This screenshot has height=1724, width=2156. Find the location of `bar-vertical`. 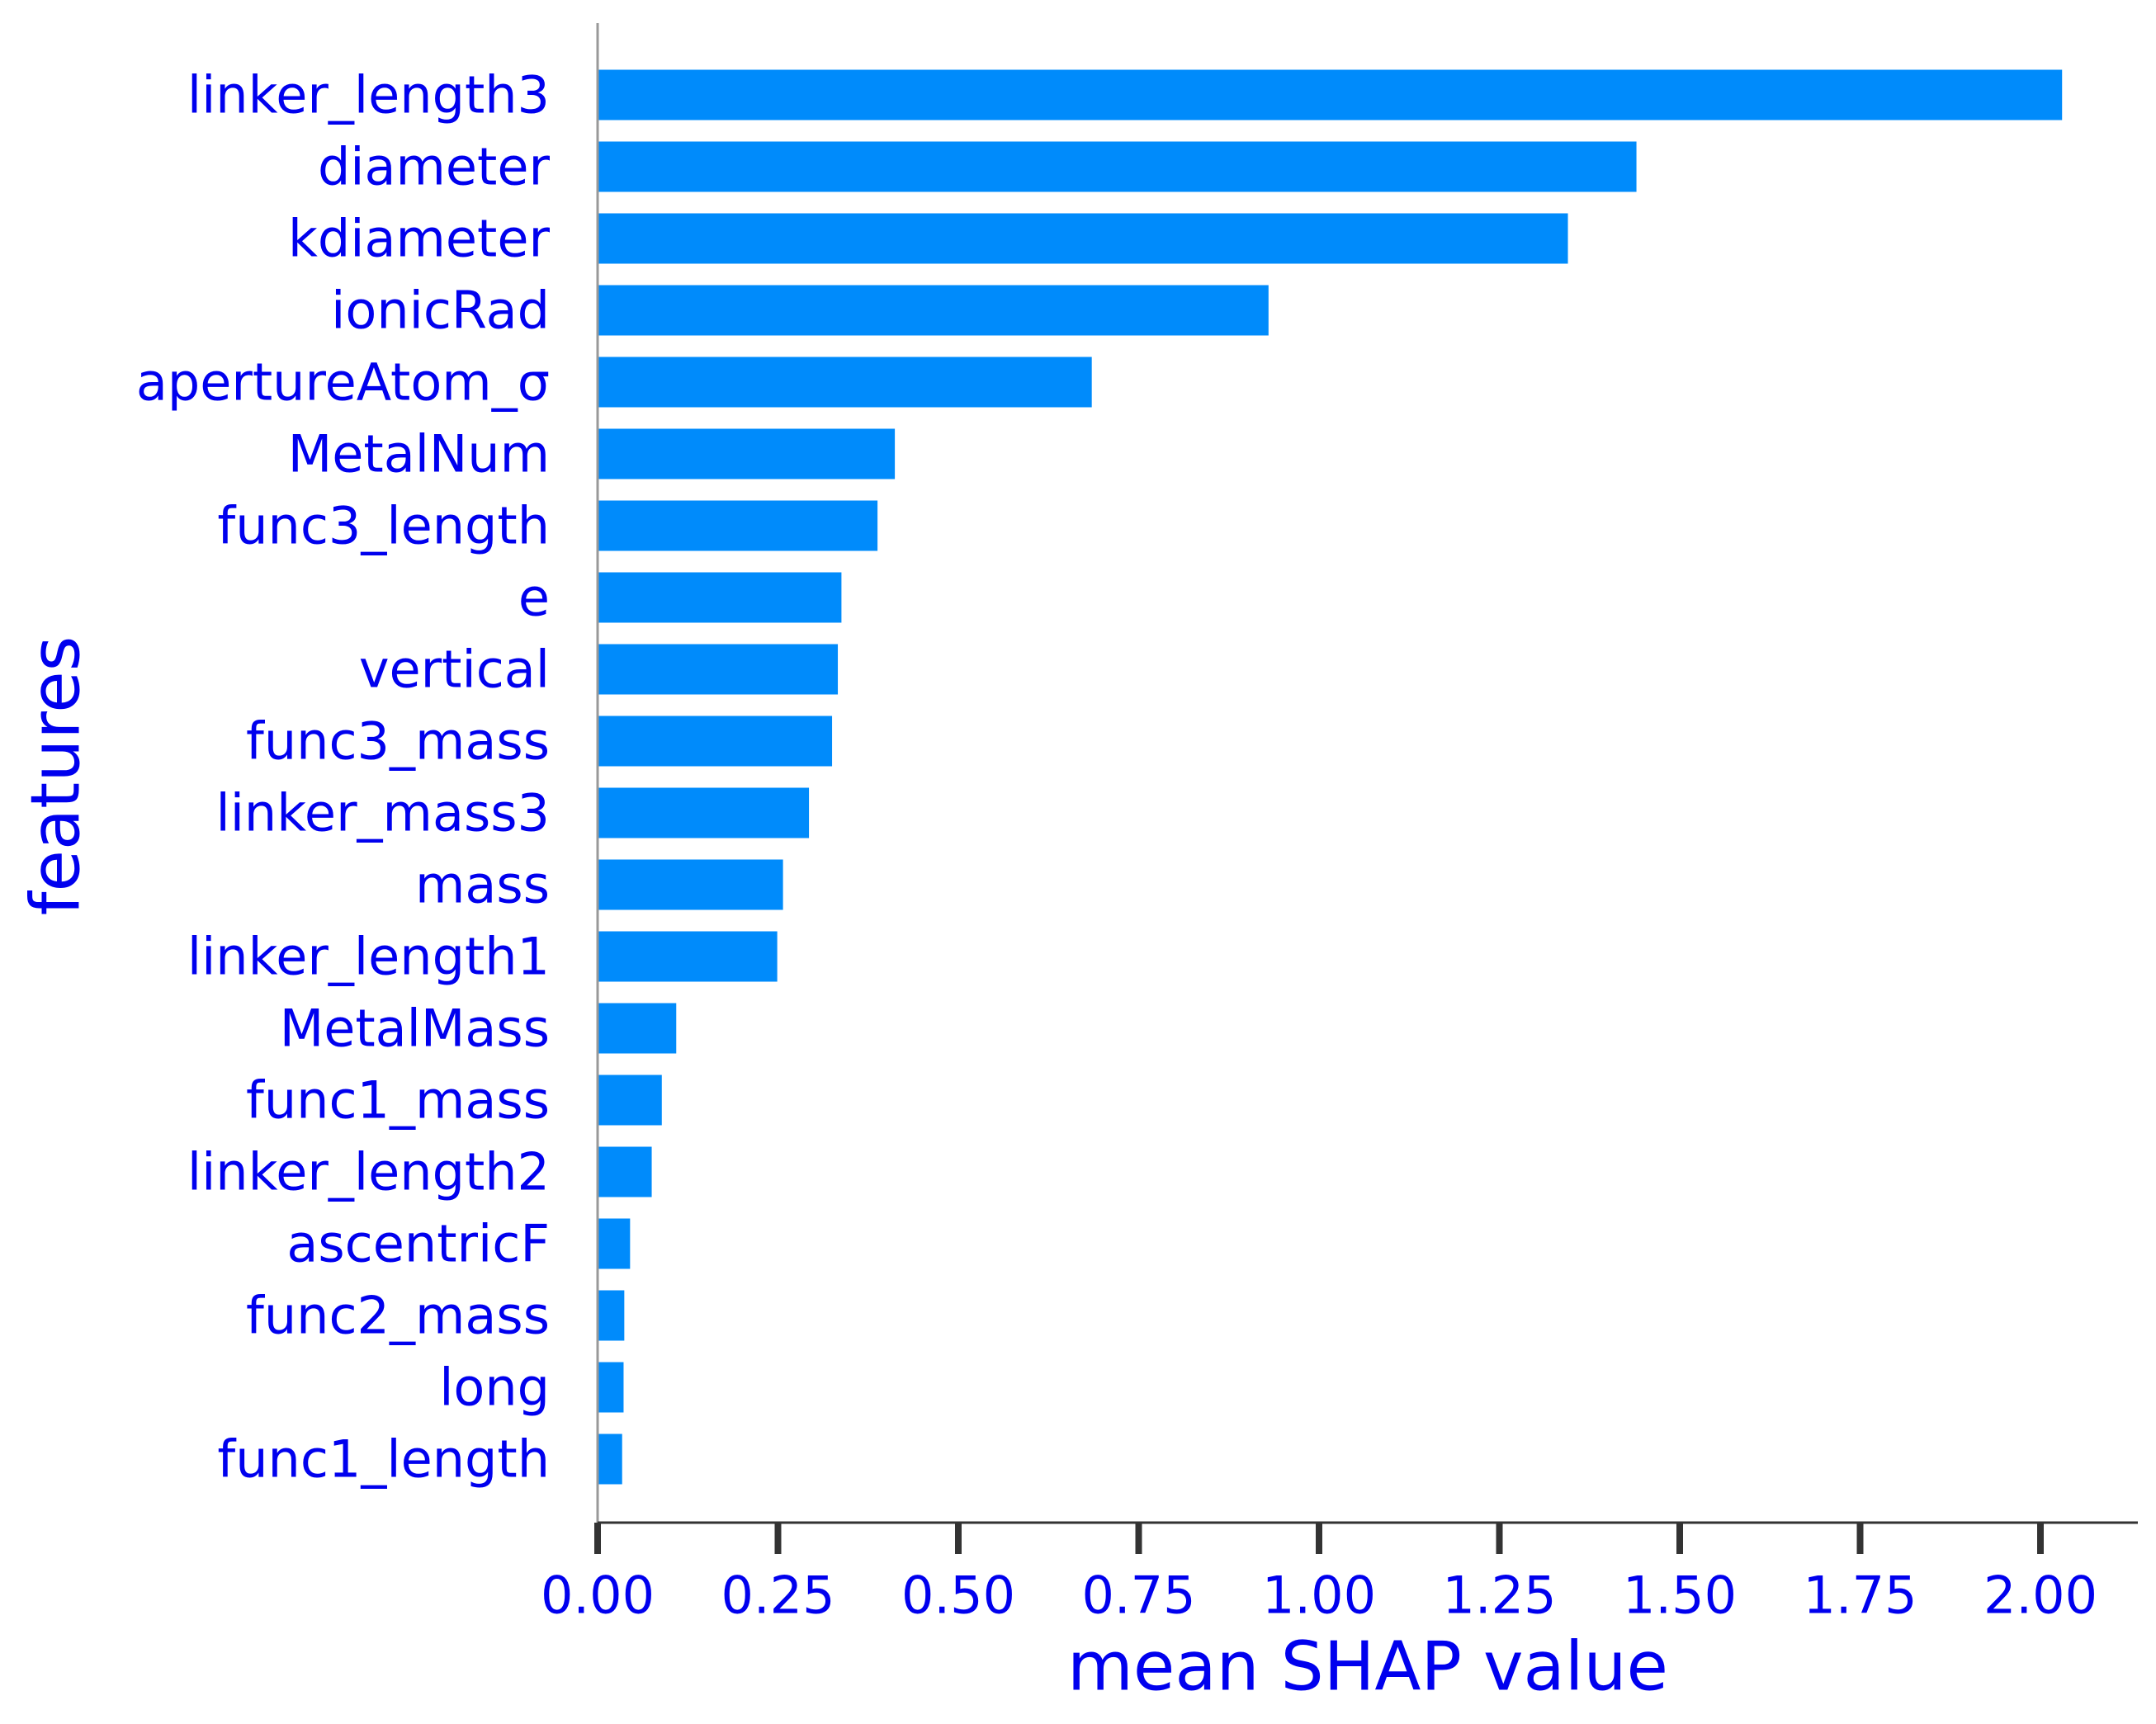

bar-vertical is located at coordinates (718, 669).